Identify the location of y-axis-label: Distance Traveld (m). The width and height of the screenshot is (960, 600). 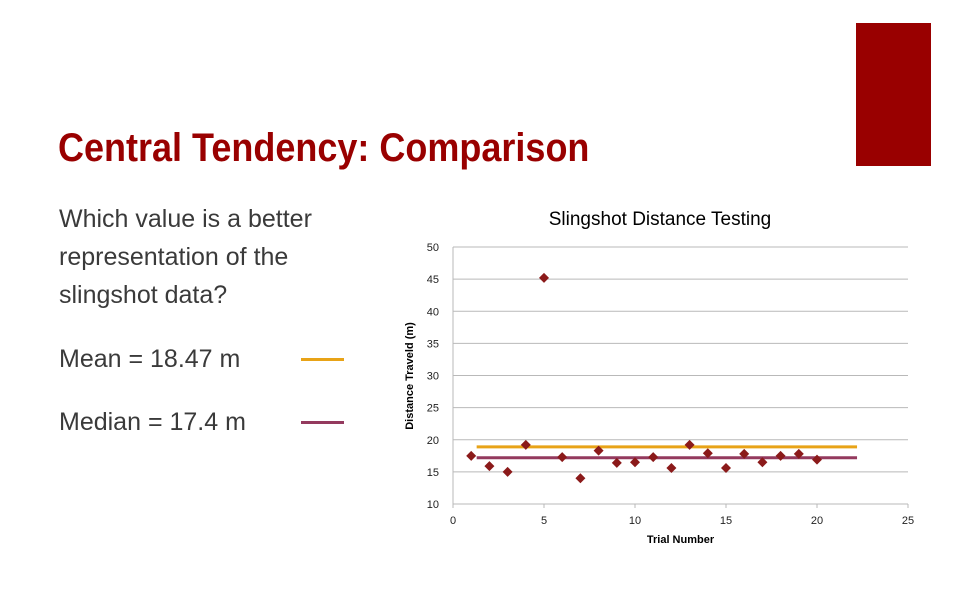
(410, 376).